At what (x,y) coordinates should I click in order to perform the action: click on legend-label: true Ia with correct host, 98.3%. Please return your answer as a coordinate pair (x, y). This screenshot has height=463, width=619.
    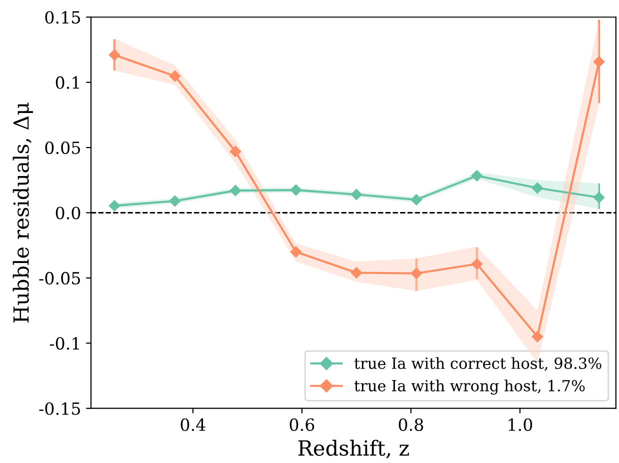
    Looking at the image, I should click on (478, 364).